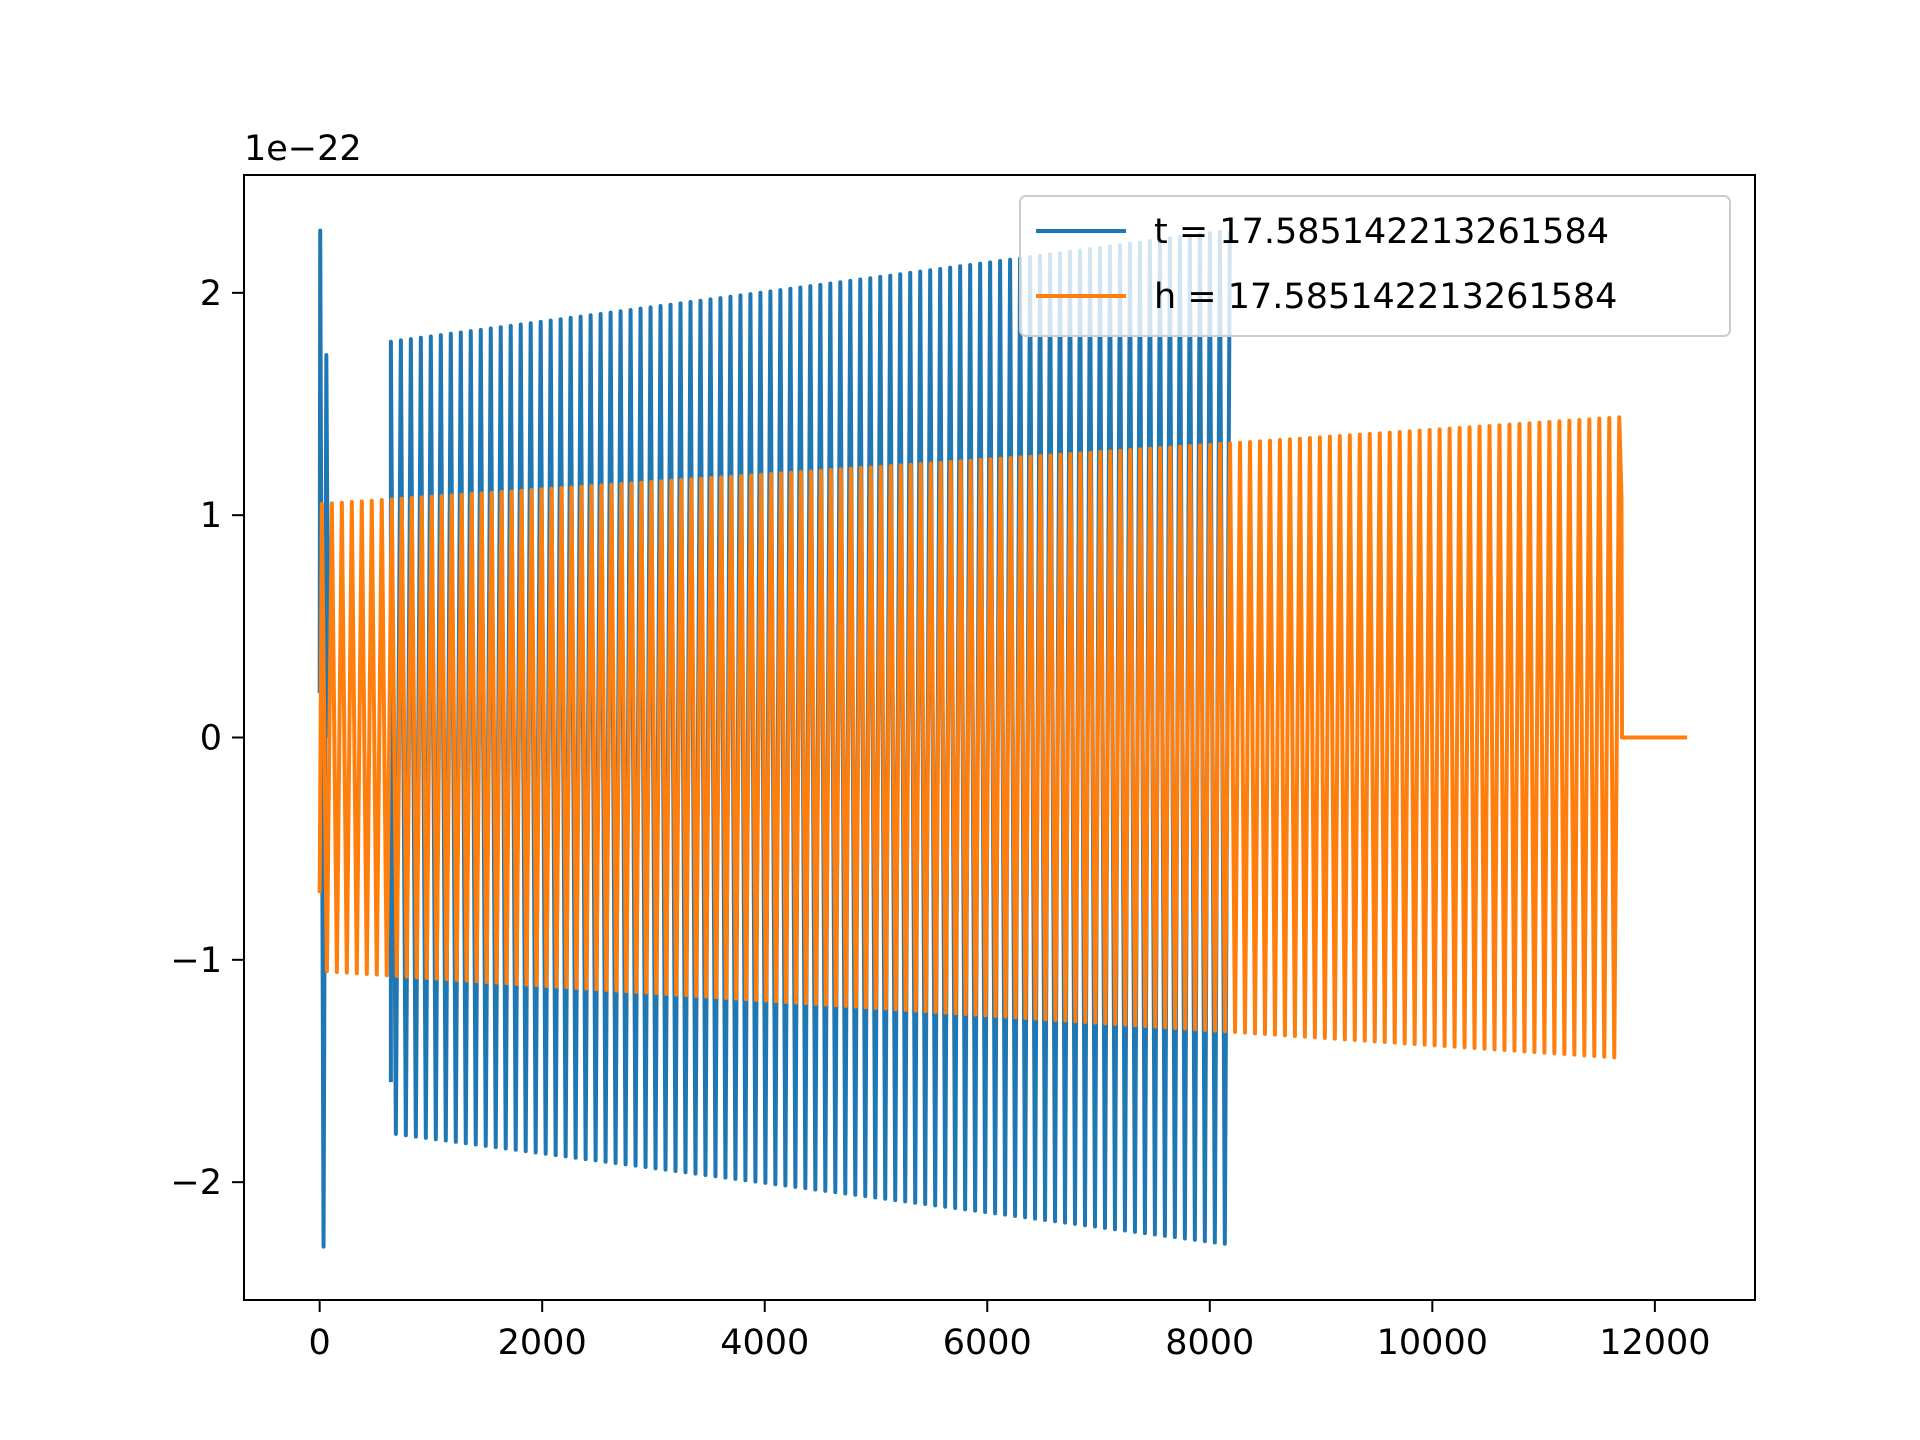 The width and height of the screenshot is (1920, 1440). I want to click on y-tick-label: −2, so click(196, 1183).